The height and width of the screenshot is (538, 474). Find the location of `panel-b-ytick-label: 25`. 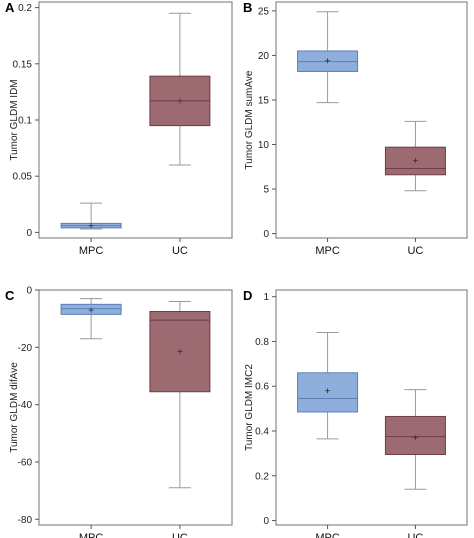

panel-b-ytick-label: 25 is located at coordinates (264, 11).